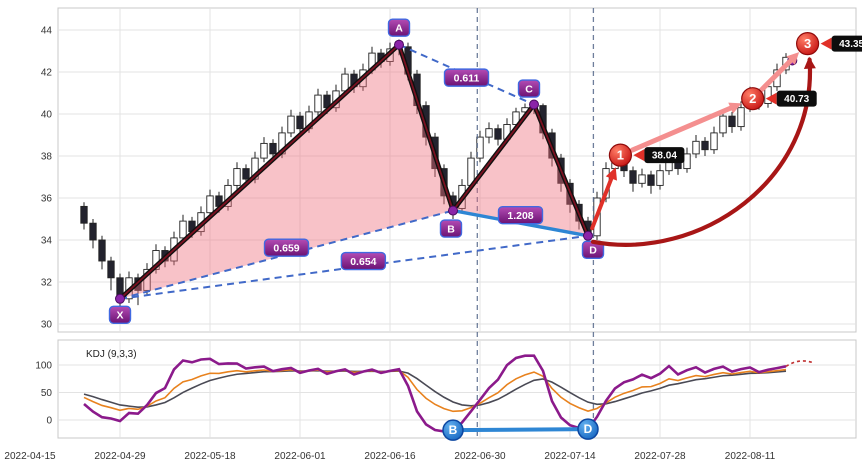 This screenshot has width=862, height=471. What do you see at coordinates (664, 156) in the screenshot?
I see `svg-text: 38.04` at bounding box center [664, 156].